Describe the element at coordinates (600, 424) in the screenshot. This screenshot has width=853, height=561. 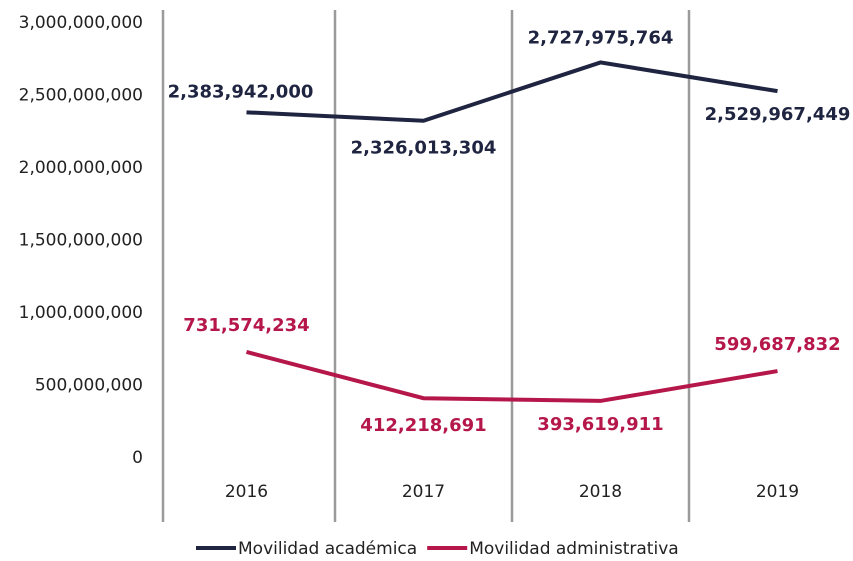
I see `data-label: 393,619,911` at that location.